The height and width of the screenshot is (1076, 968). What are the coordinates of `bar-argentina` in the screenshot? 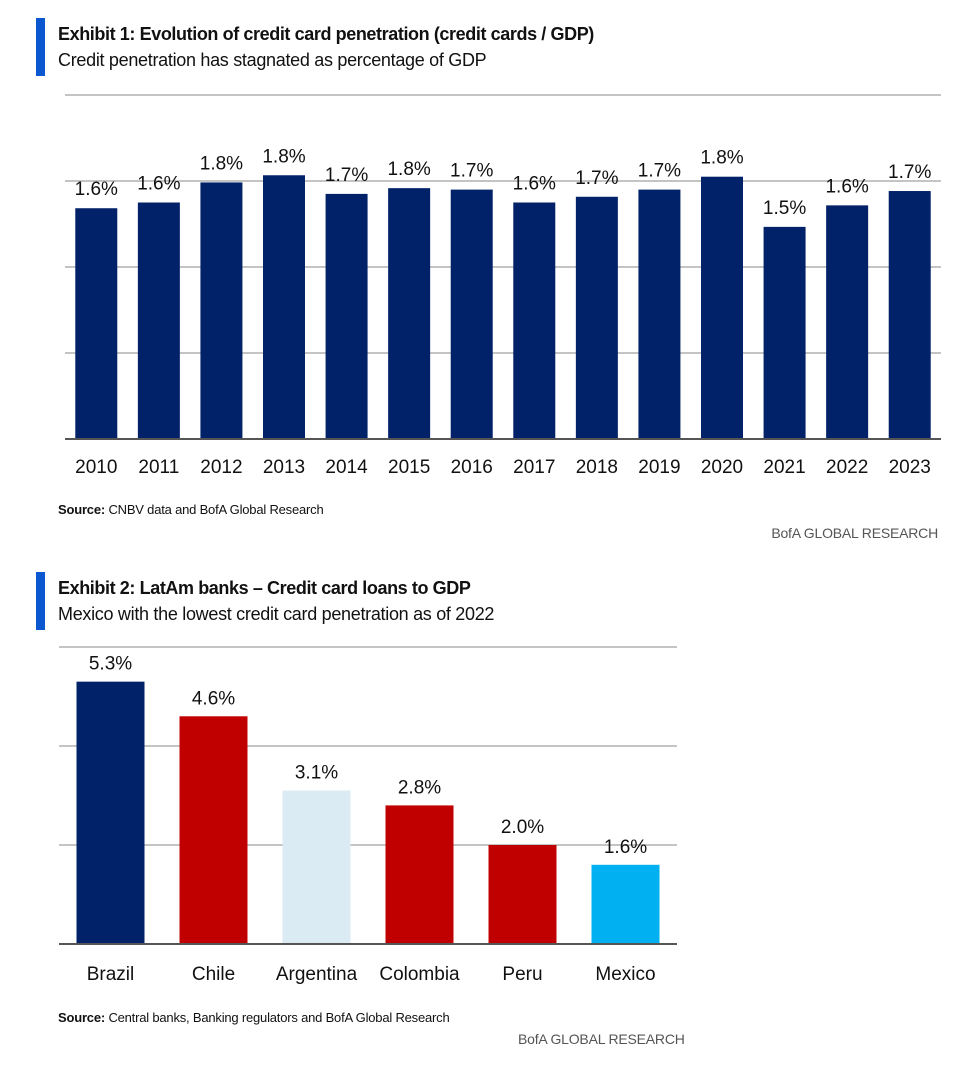 It's located at (316, 867).